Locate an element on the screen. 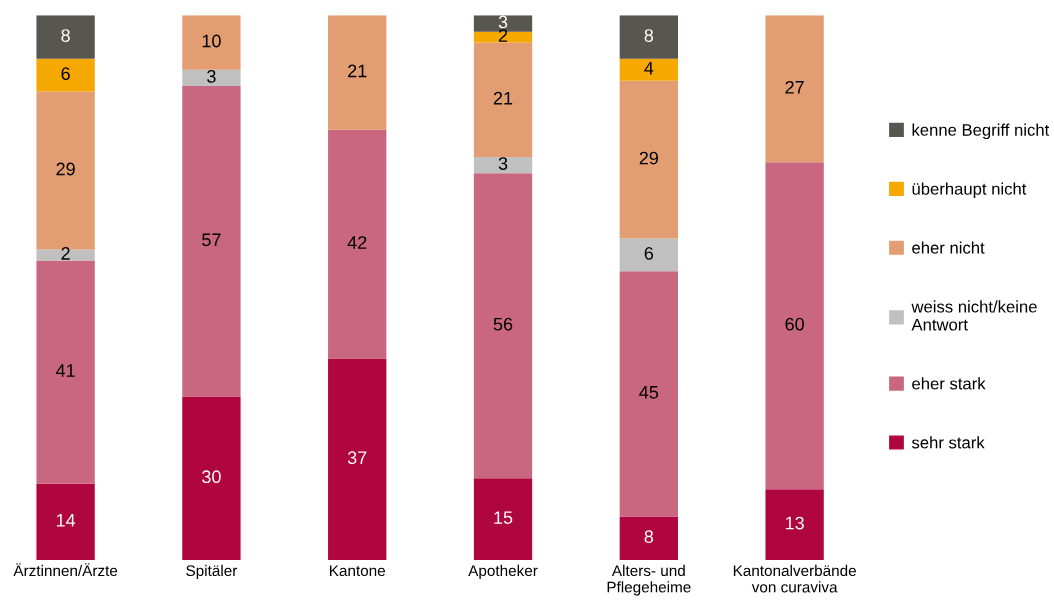  x-tick-label: Alters- und Pflegeheime is located at coordinates (649, 580).